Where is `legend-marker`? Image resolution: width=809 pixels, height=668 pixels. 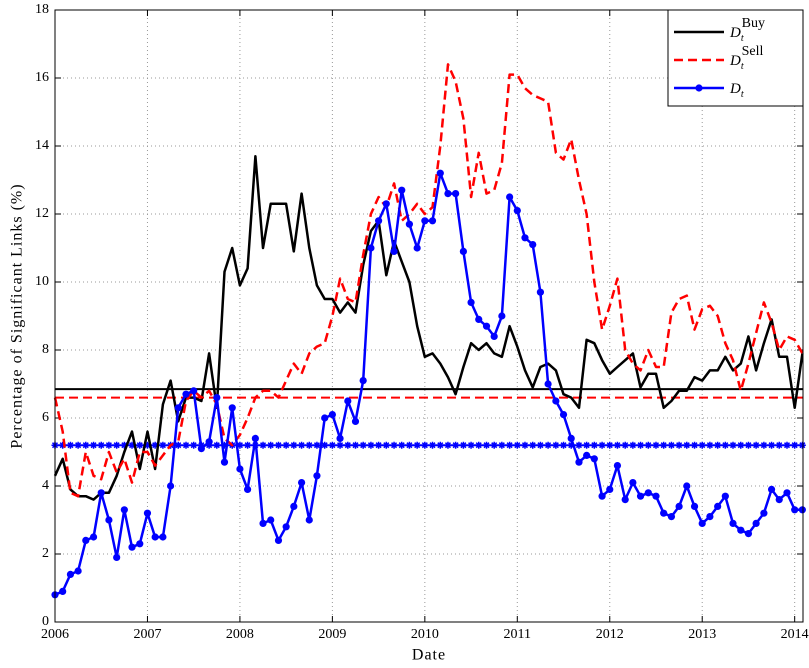 legend-marker is located at coordinates (699, 88).